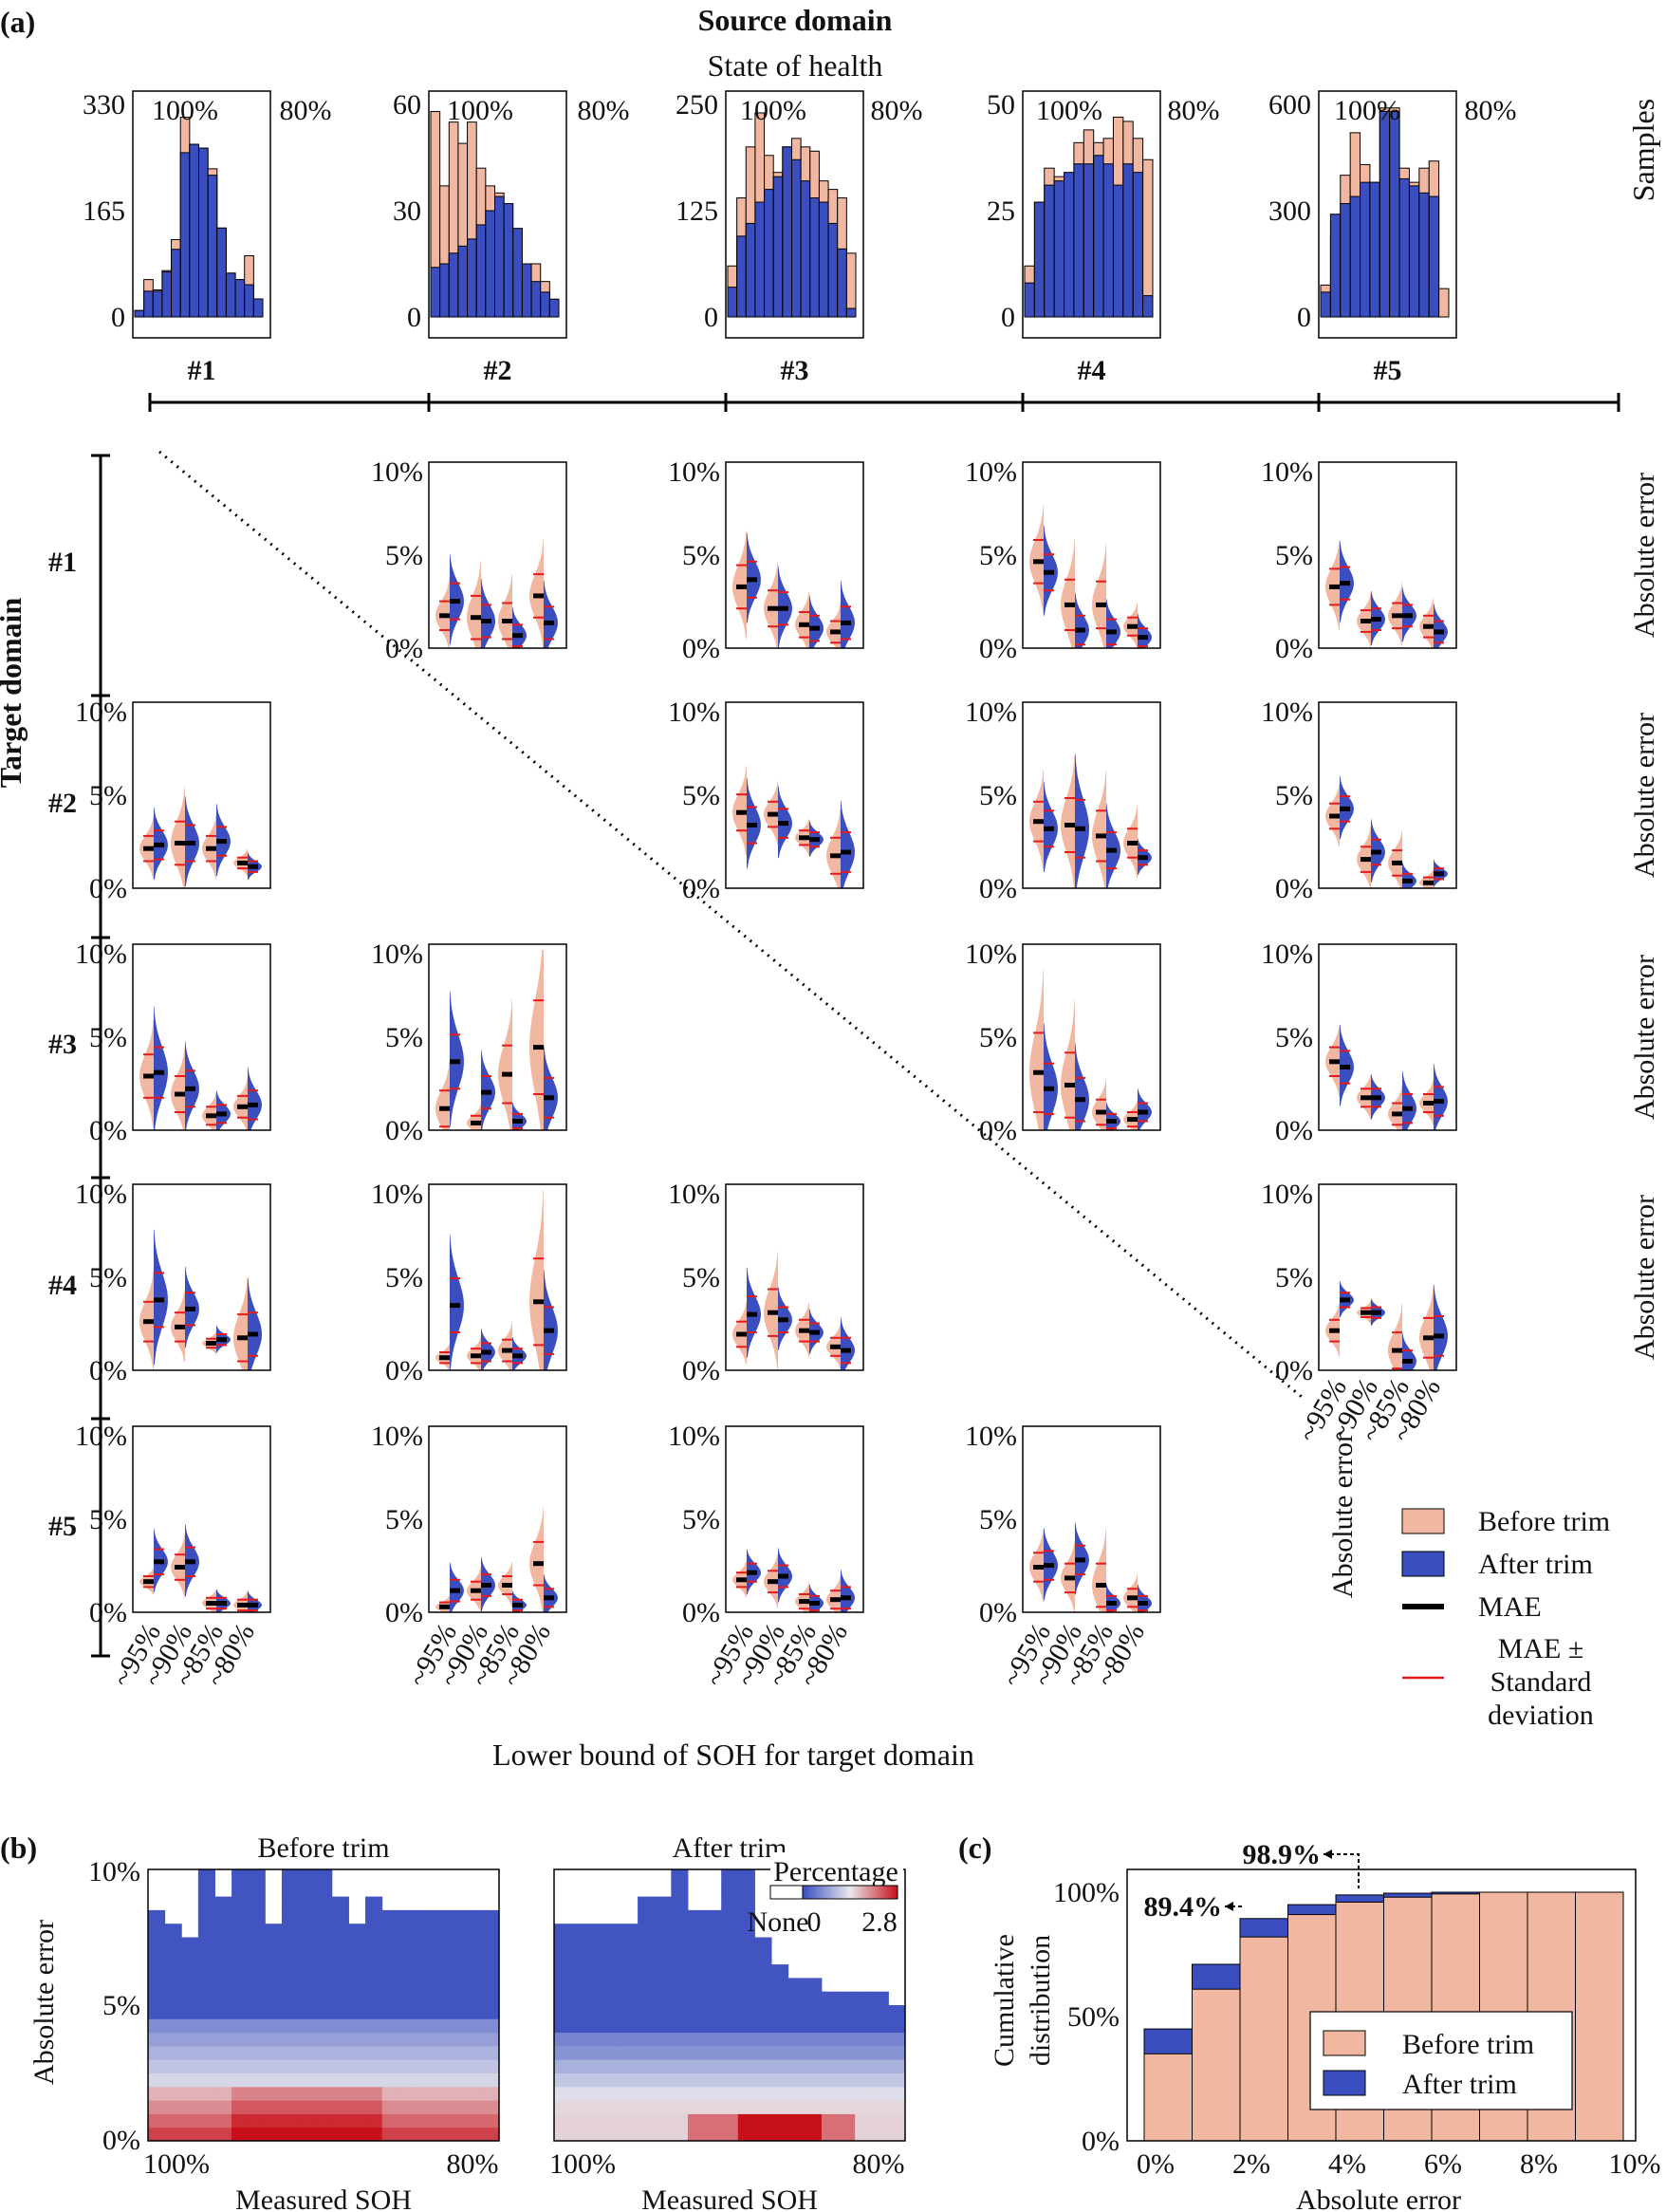 The image size is (1666, 2212). Describe the element at coordinates (879, 2164) in the screenshot. I see `x-tick-label: 80%` at that location.